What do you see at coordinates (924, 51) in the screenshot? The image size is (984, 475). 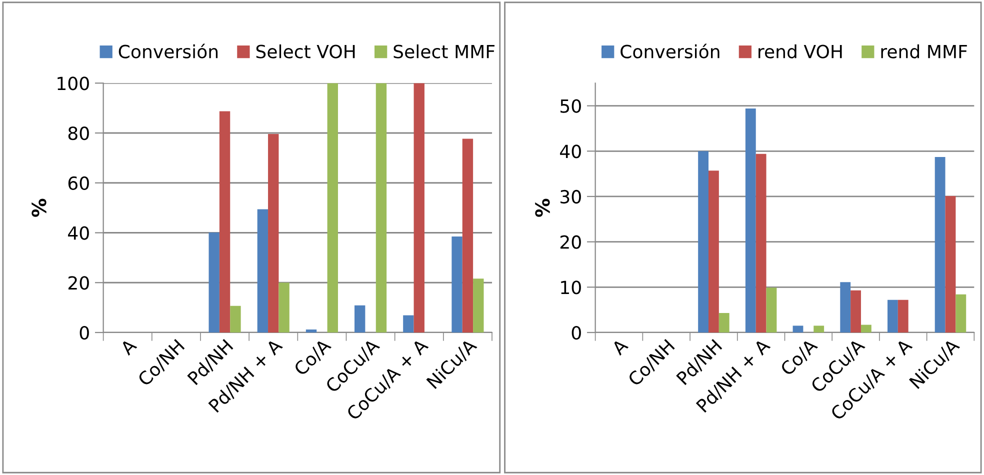 I see `legend-label: rend MMF` at bounding box center [924, 51].